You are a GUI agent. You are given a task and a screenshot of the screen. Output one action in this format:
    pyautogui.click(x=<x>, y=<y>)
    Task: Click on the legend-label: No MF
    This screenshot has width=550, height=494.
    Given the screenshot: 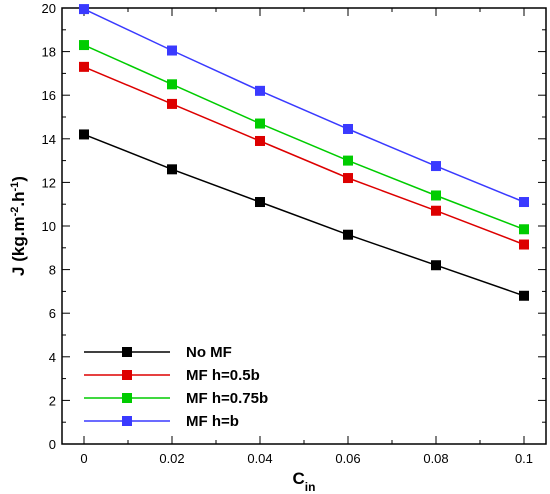 What is the action you would take?
    pyautogui.click(x=209, y=352)
    